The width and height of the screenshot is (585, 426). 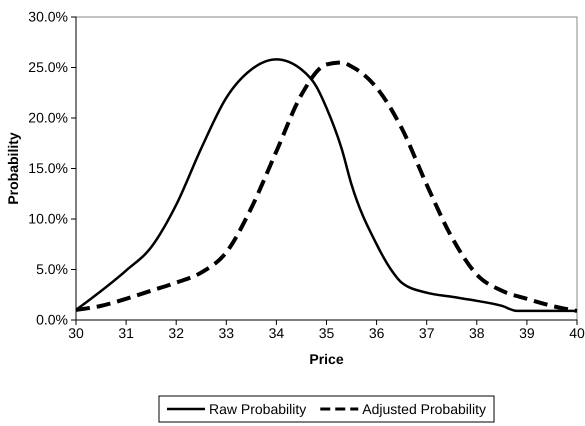 I want to click on y-tick-label: 10.0%, so click(x=48, y=218).